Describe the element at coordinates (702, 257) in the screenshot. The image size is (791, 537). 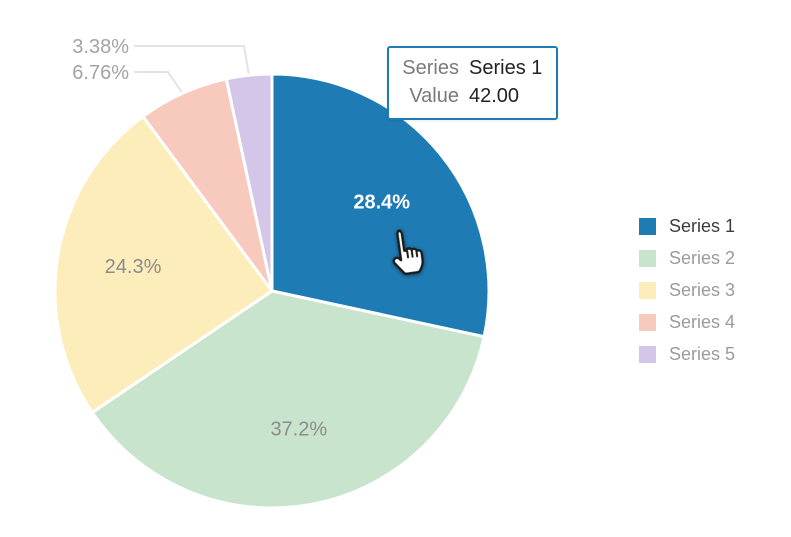
I see `legend-label: Series 2` at that location.